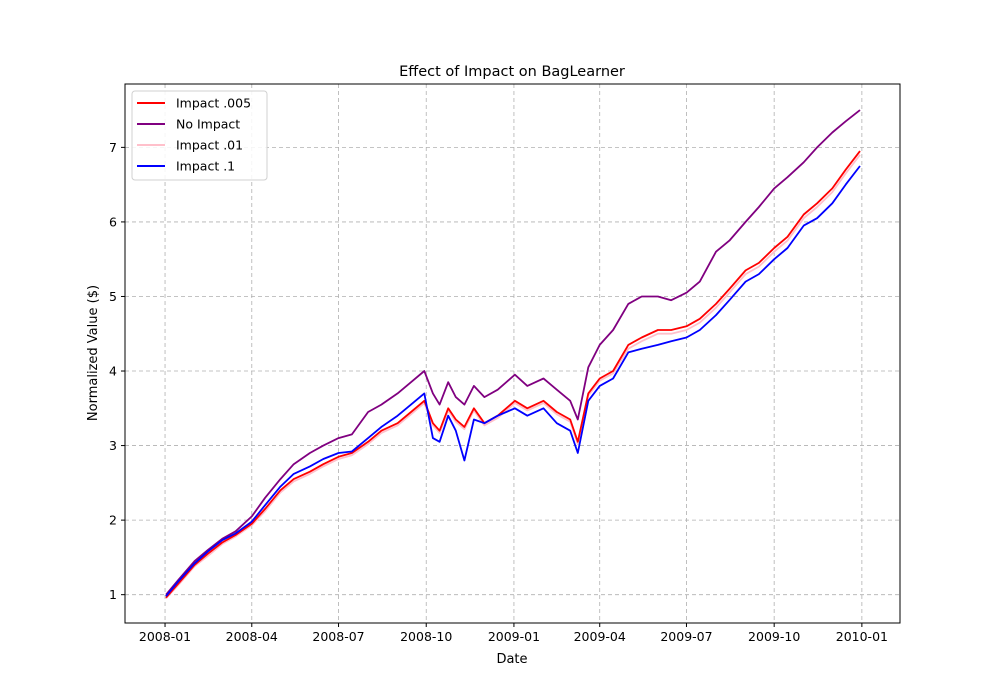 Image resolution: width=1000 pixels, height=700 pixels. I want to click on y-tick-label: 2, so click(113, 520).